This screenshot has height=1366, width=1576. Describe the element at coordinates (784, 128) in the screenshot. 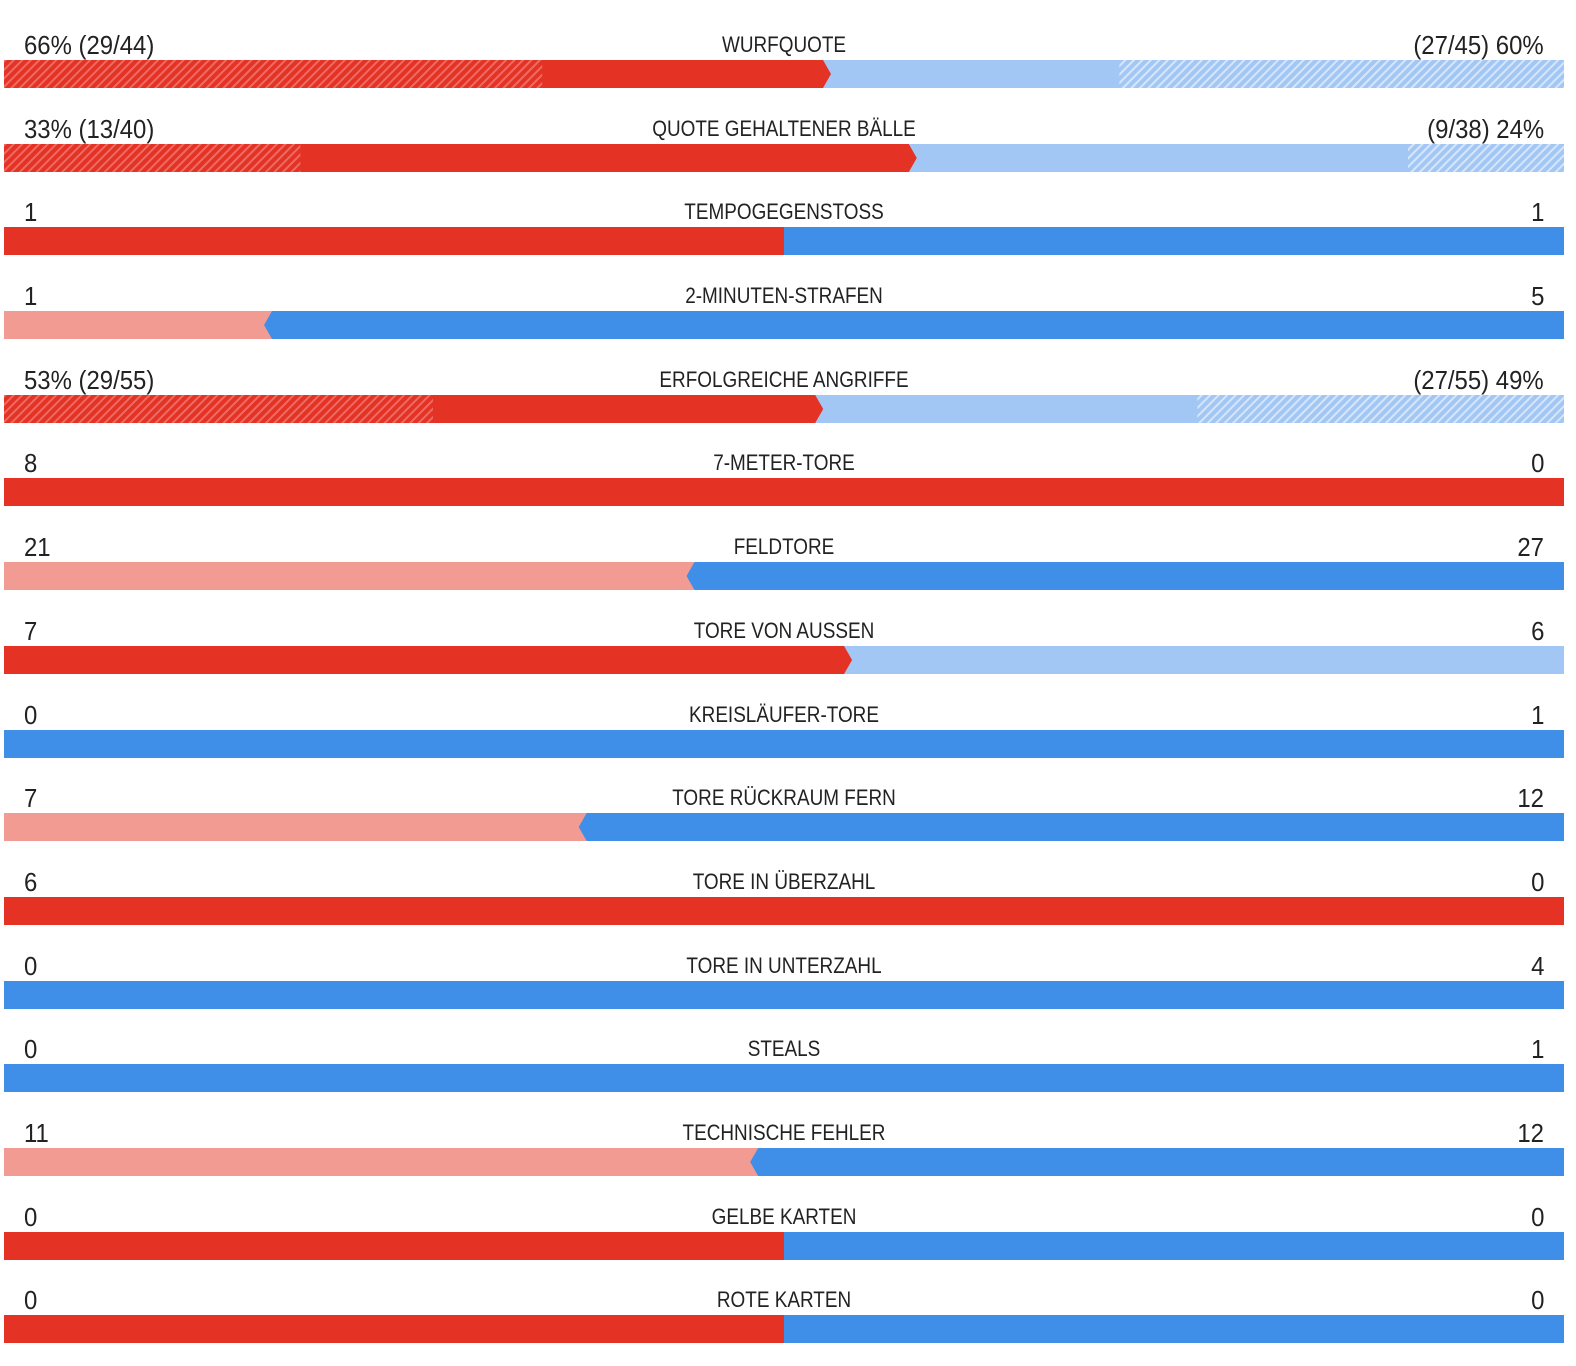

I see `stat-label: Quote gehaltener Bälle` at that location.